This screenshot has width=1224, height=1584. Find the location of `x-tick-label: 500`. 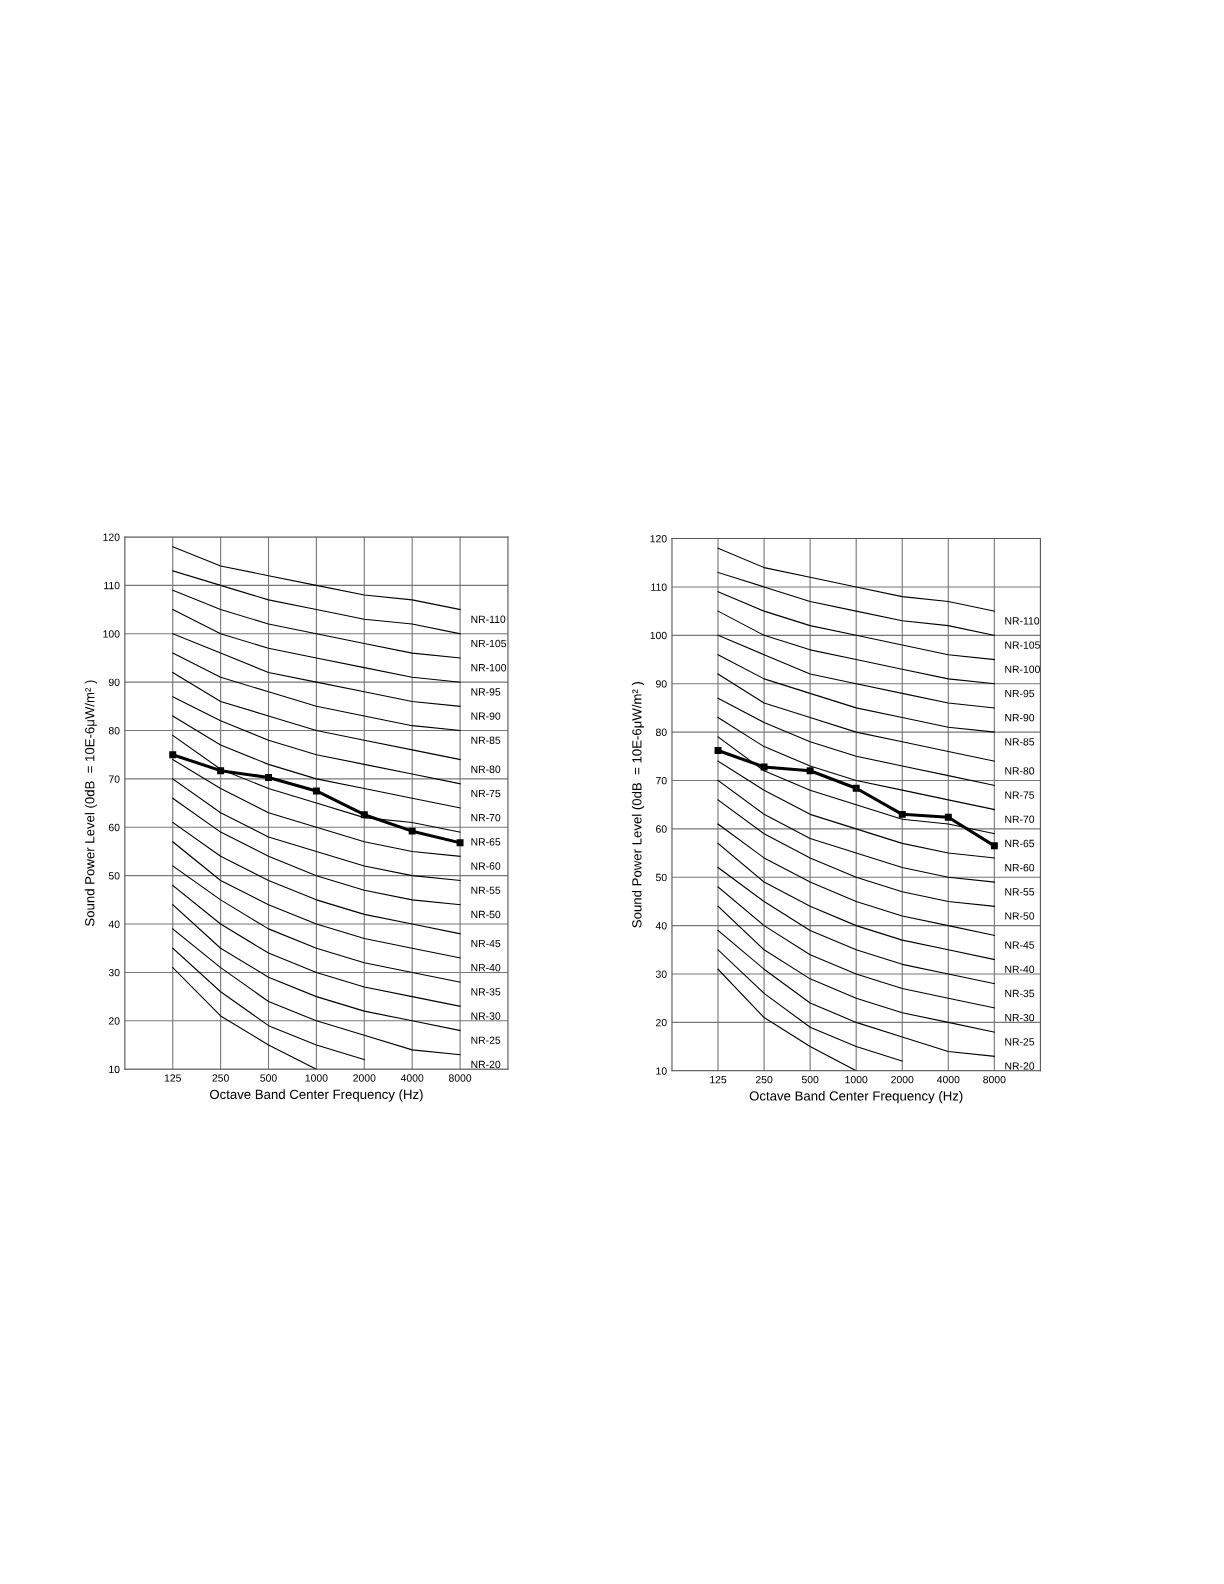

x-tick-label: 500 is located at coordinates (268, 1078).